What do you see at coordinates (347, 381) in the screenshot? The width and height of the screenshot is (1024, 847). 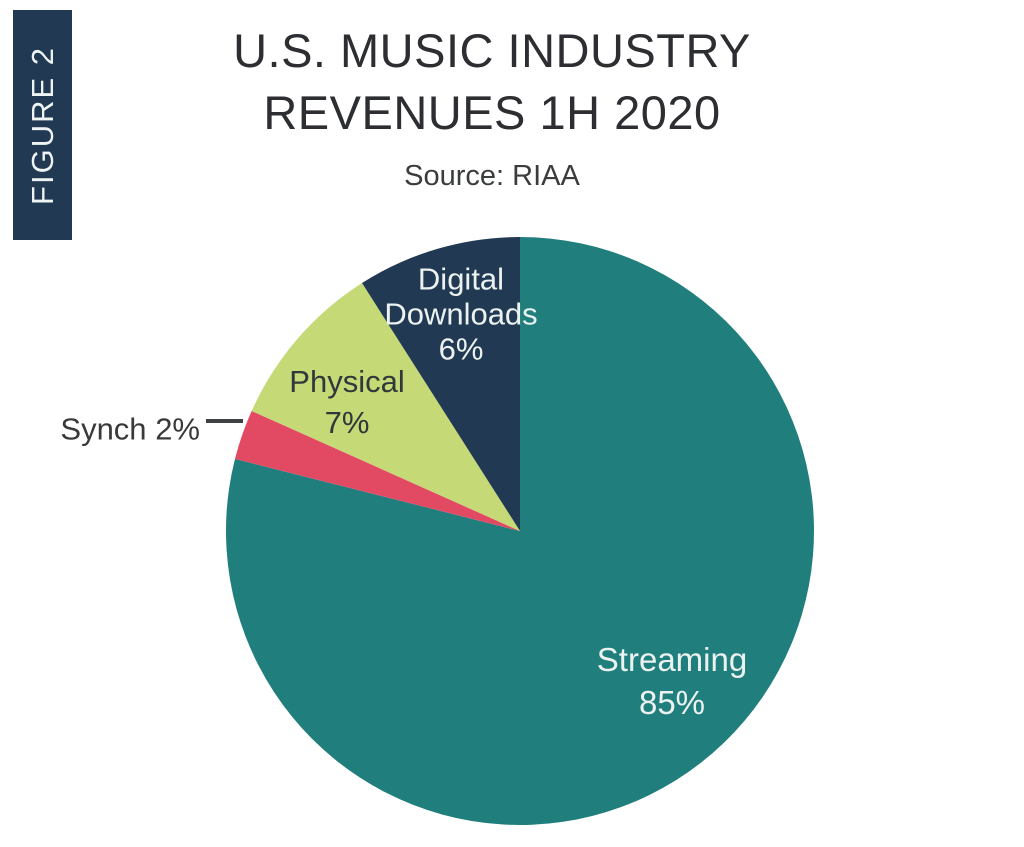 I see `physical-name: Physical` at bounding box center [347, 381].